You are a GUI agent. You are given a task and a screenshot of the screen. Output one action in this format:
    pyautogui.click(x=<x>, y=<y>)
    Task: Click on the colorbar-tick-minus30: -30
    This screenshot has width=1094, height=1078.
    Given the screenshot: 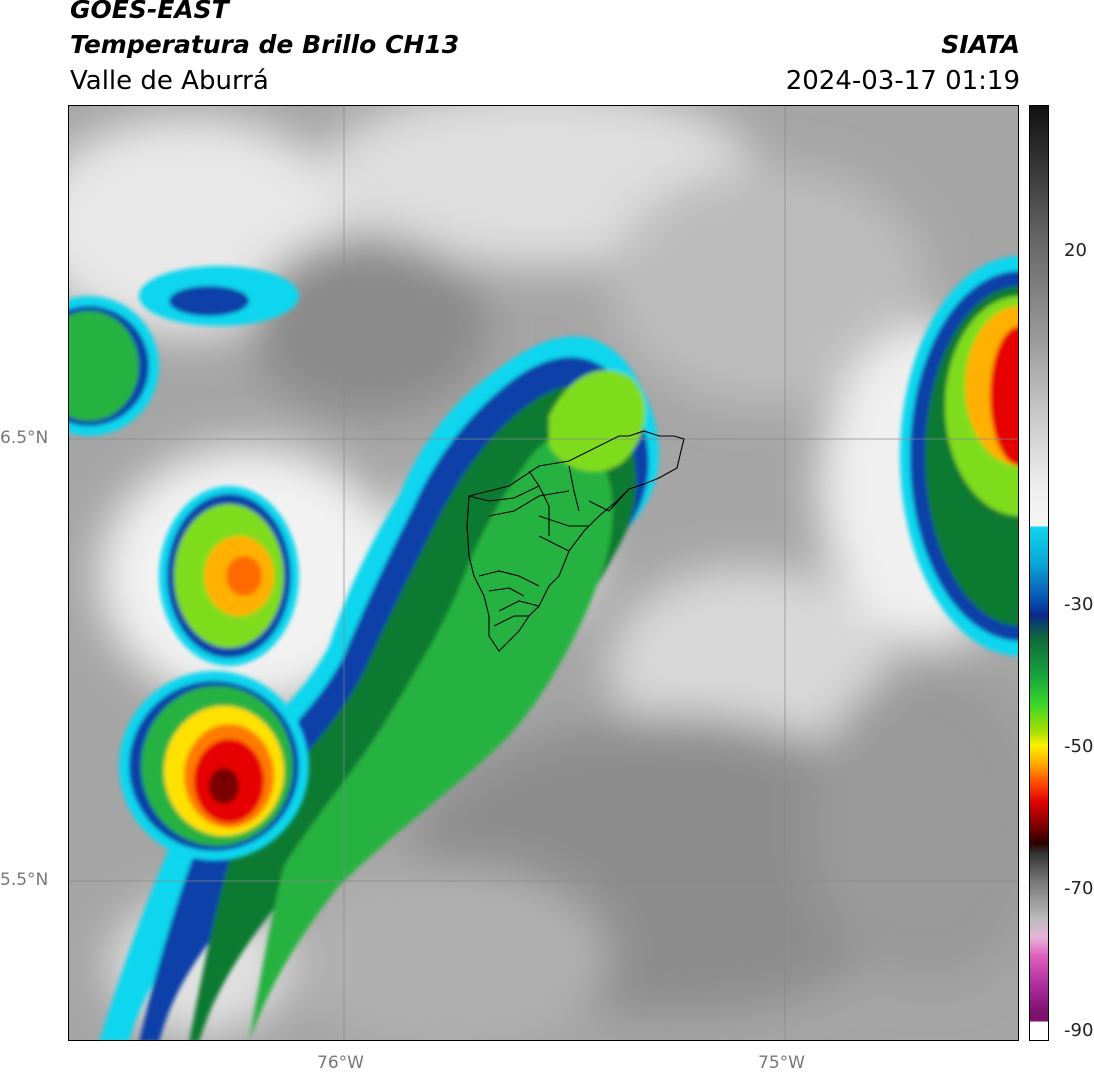 What is the action you would take?
    pyautogui.click(x=1079, y=604)
    